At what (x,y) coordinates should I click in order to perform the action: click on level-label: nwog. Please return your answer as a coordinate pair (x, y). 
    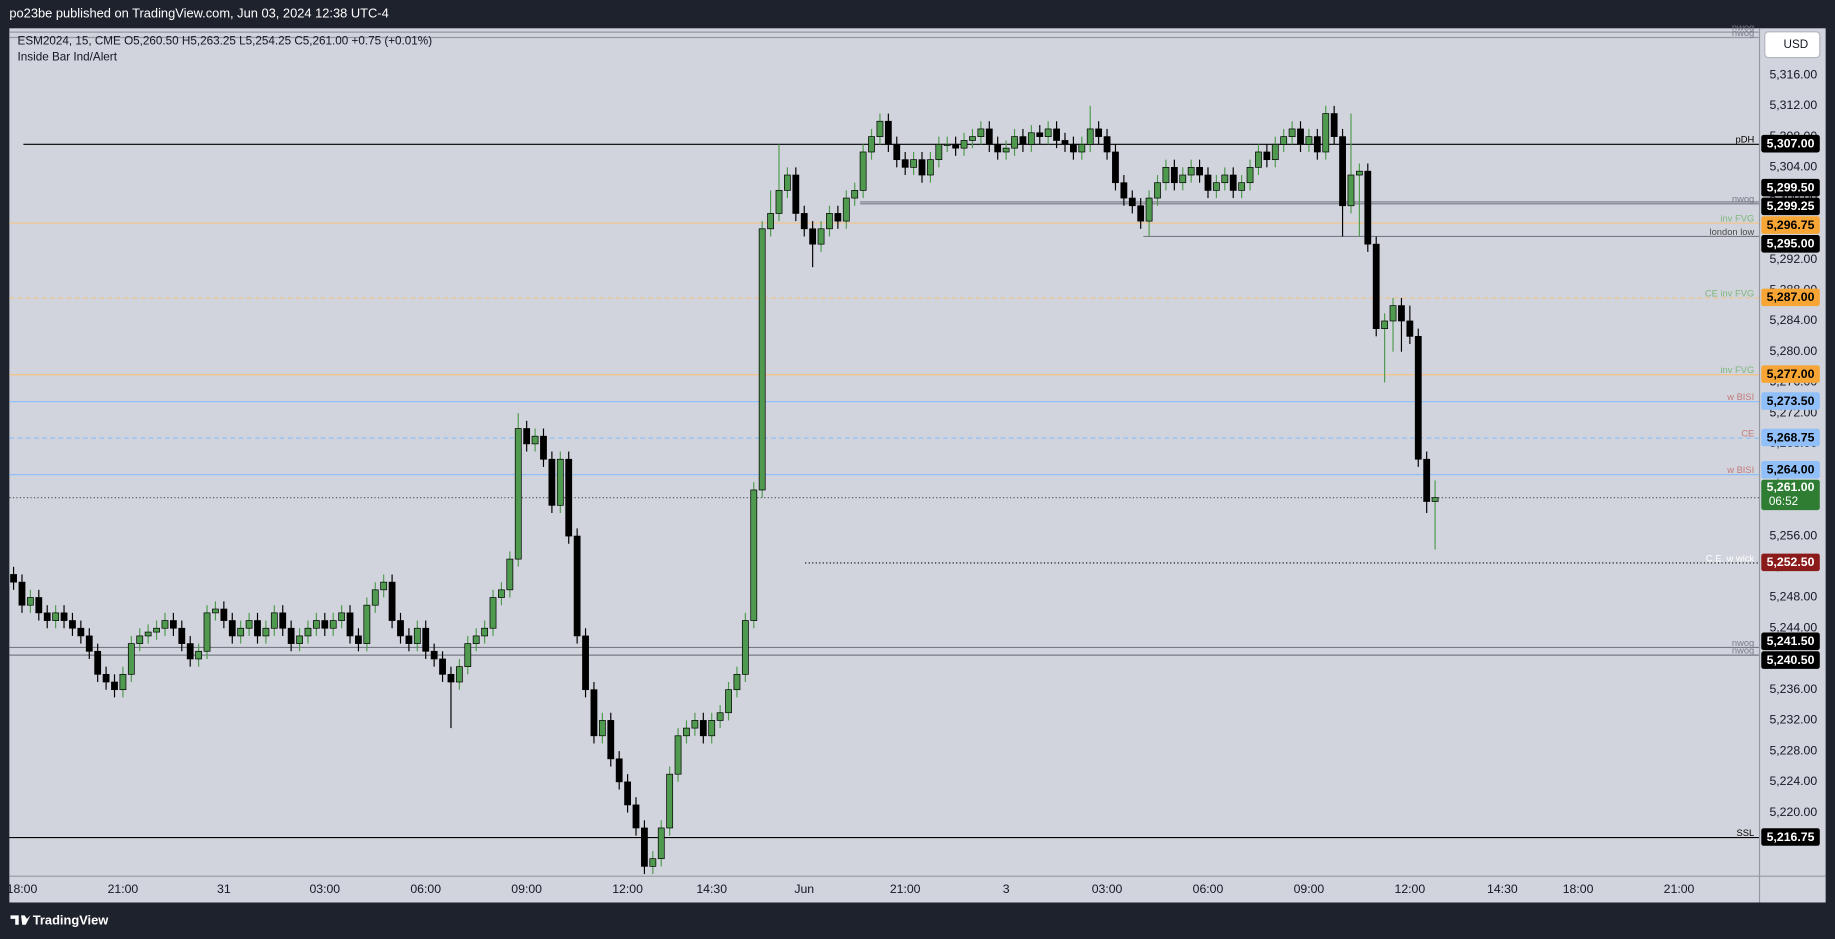
    Looking at the image, I should click on (1743, 643).